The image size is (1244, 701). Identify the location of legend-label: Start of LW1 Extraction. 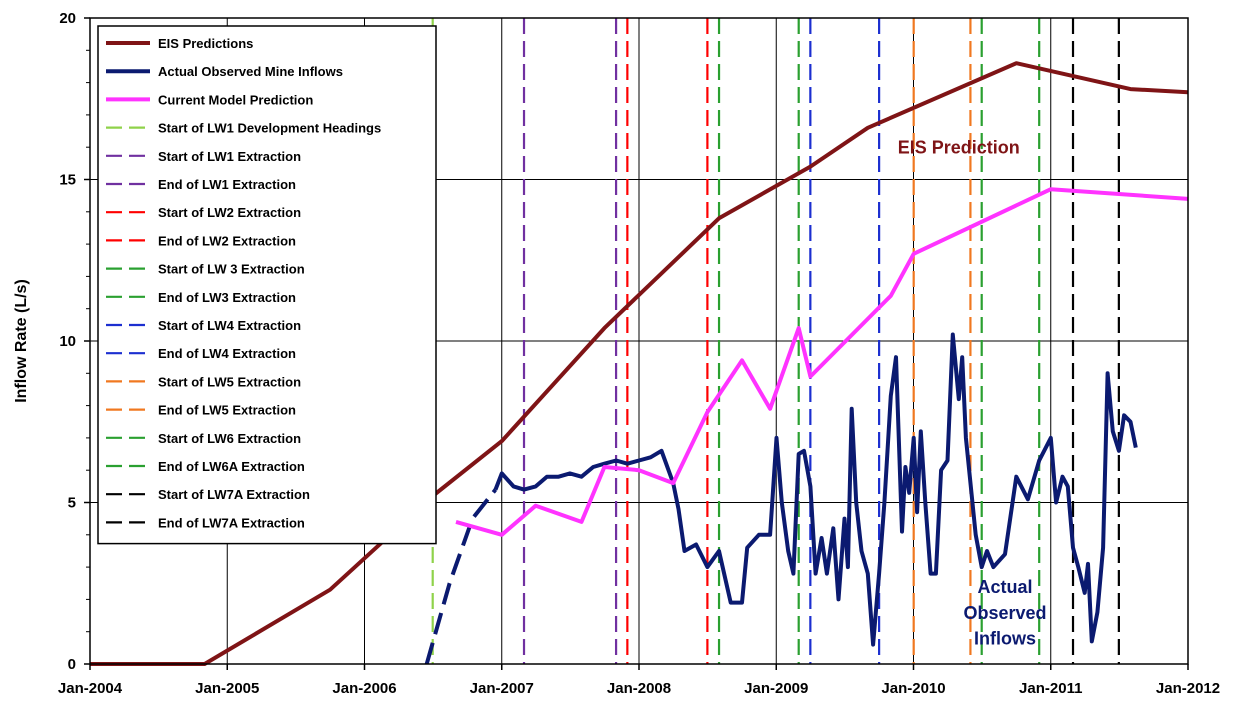
(229, 156).